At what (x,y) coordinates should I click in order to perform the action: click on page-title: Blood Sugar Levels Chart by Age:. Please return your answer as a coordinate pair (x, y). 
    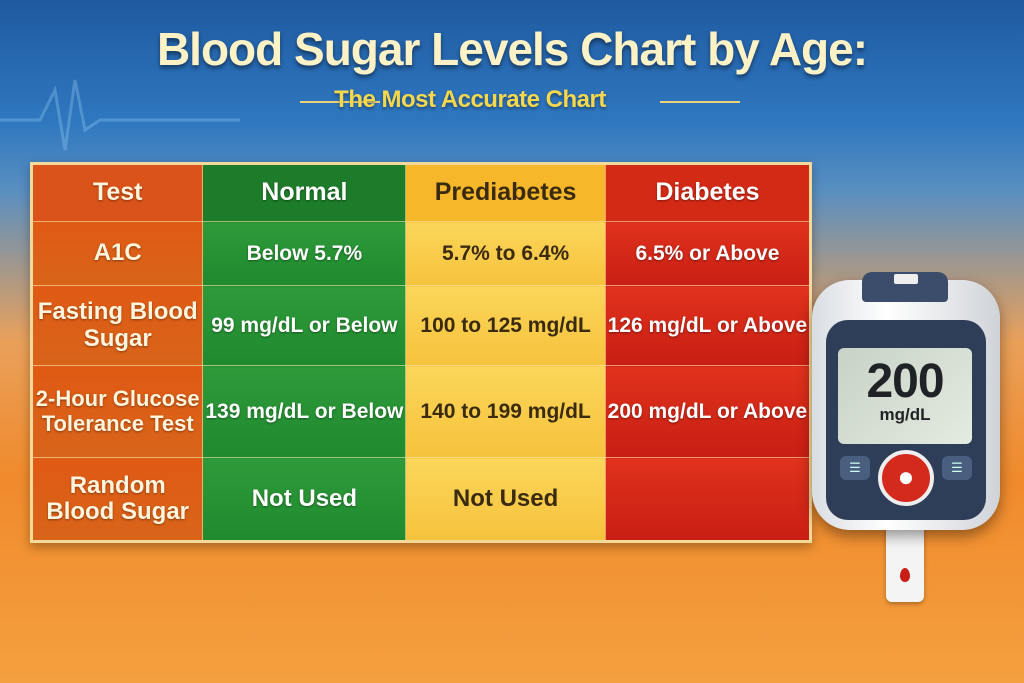
    Looking at the image, I should click on (512, 49).